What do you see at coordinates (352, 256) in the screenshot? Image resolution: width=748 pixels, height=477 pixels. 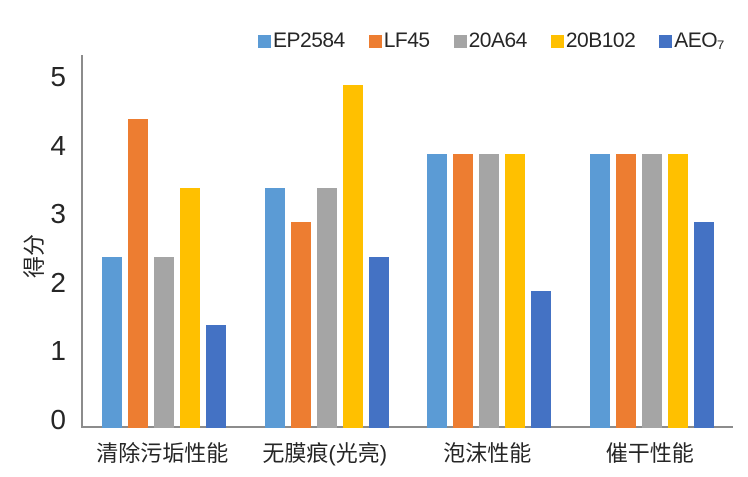 I see `bar-20B102-无膜痕(光亮)` at bounding box center [352, 256].